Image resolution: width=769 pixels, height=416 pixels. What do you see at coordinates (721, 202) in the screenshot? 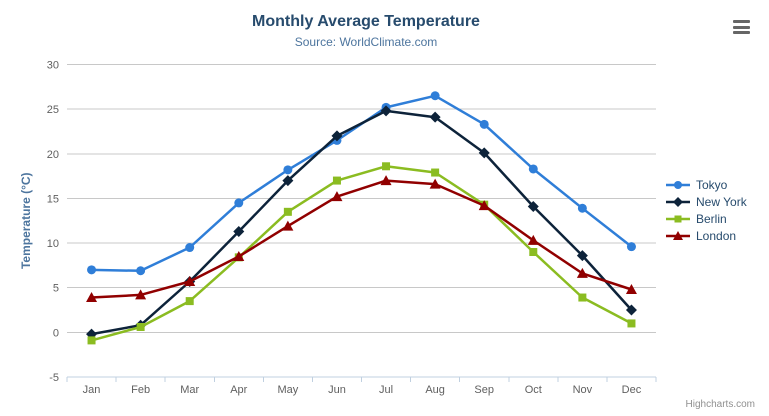
I see `legend-item-label: New York` at bounding box center [721, 202].